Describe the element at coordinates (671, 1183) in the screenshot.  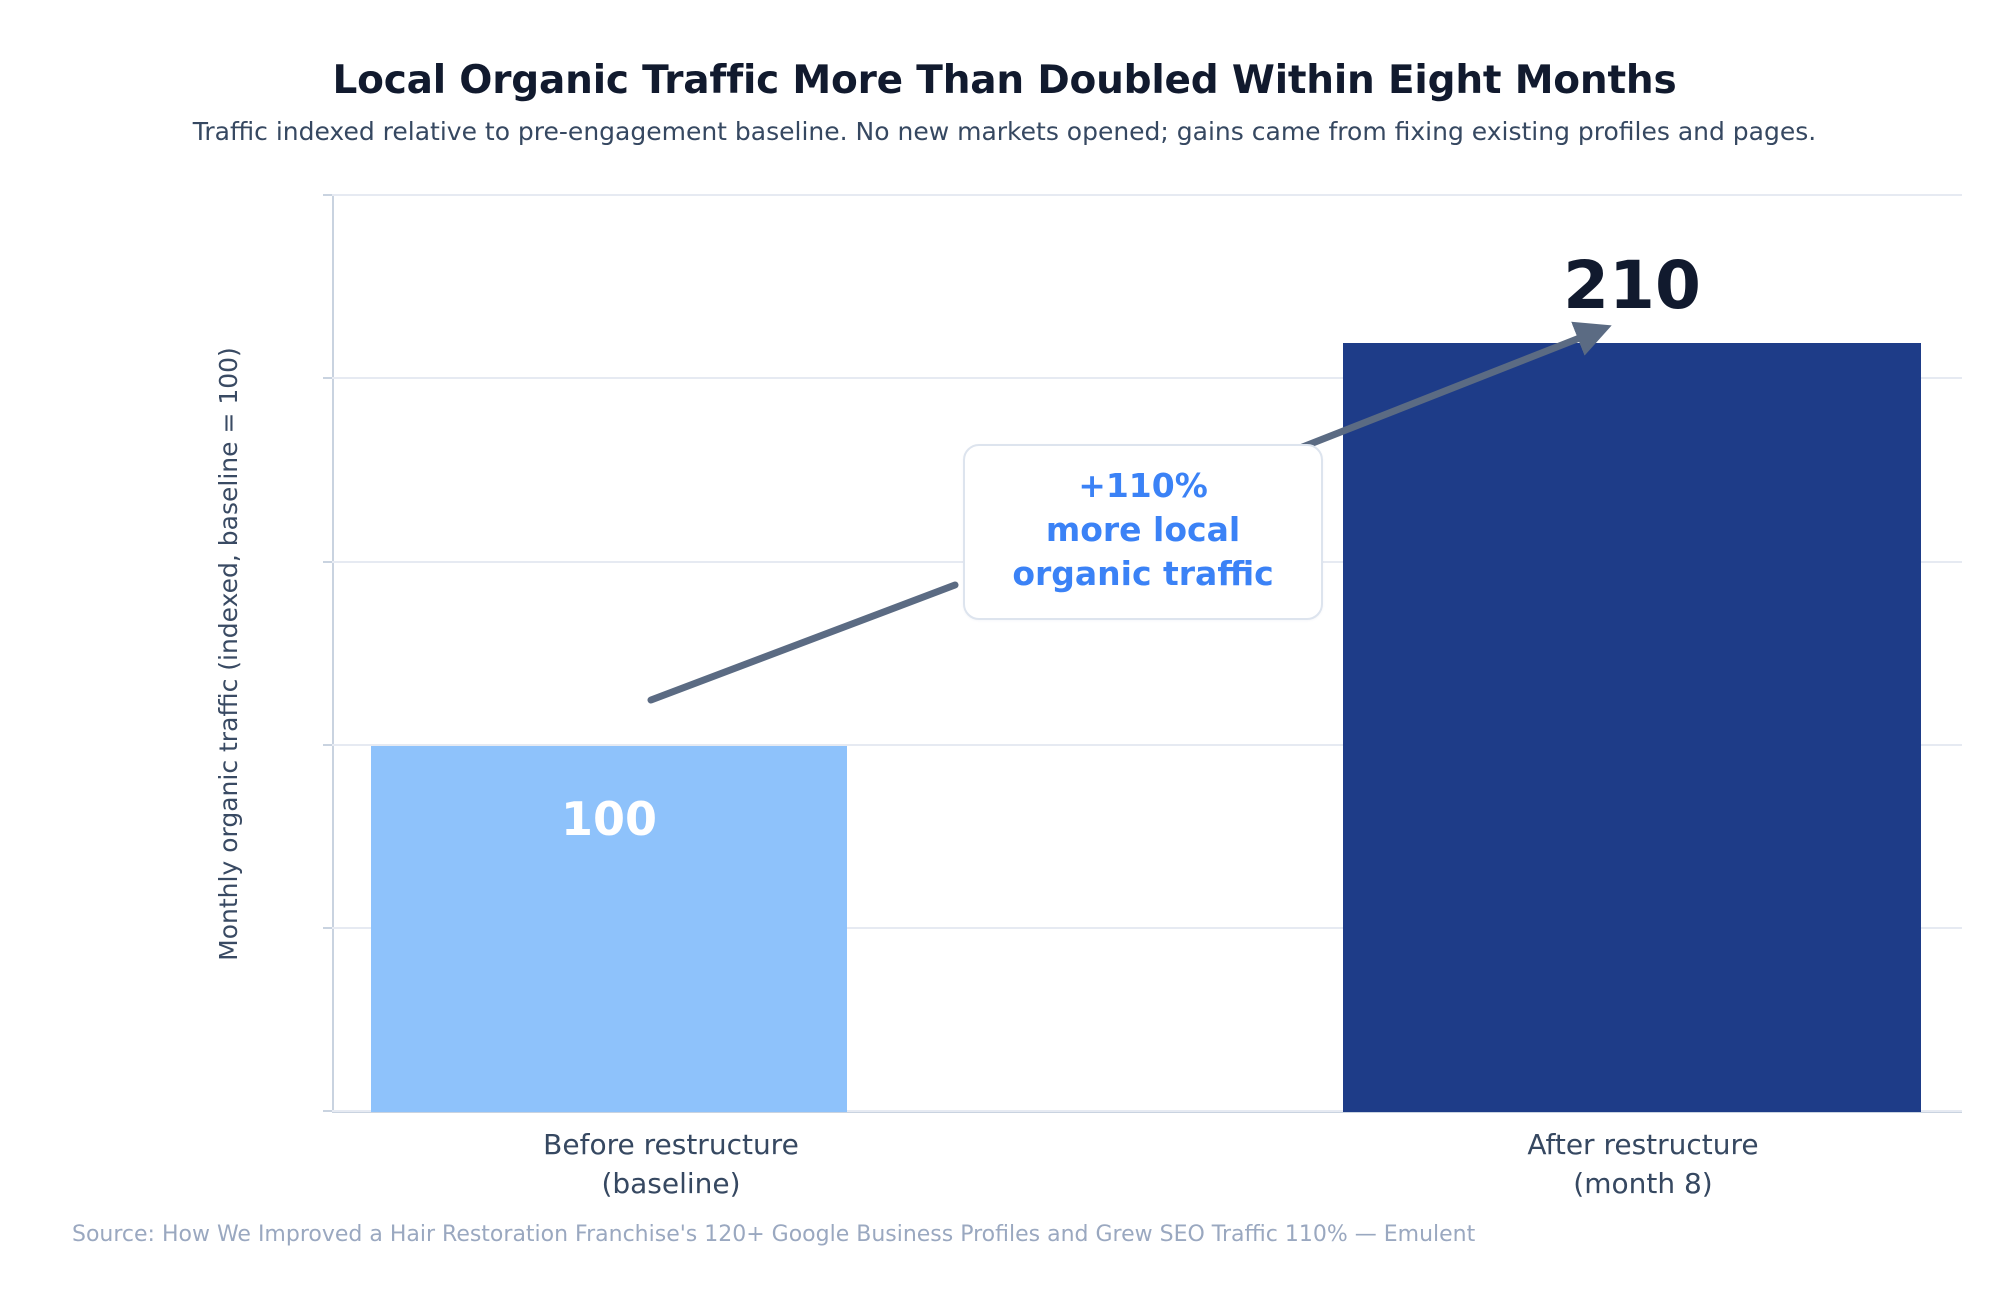
I see `x-category-label-before-line2: (baseline)` at that location.